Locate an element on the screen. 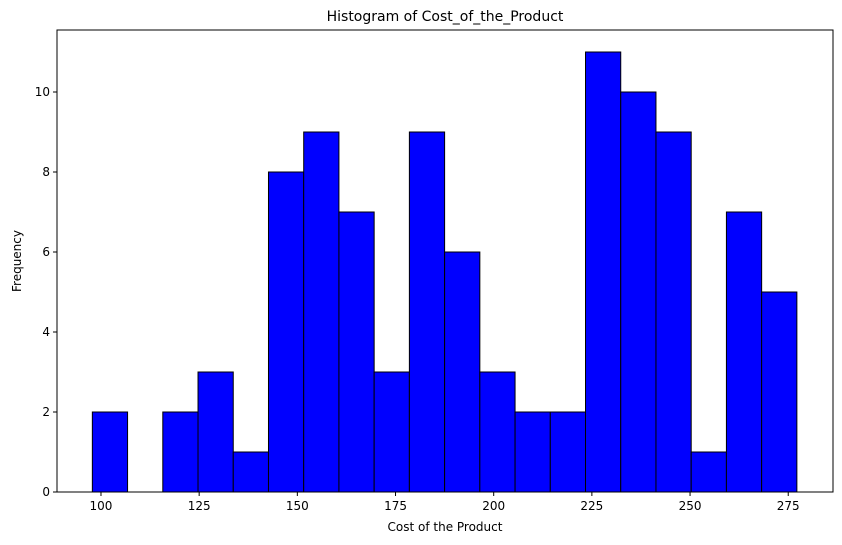 The height and width of the screenshot is (545, 842). y-tick-label: 2 is located at coordinates (46, 412).